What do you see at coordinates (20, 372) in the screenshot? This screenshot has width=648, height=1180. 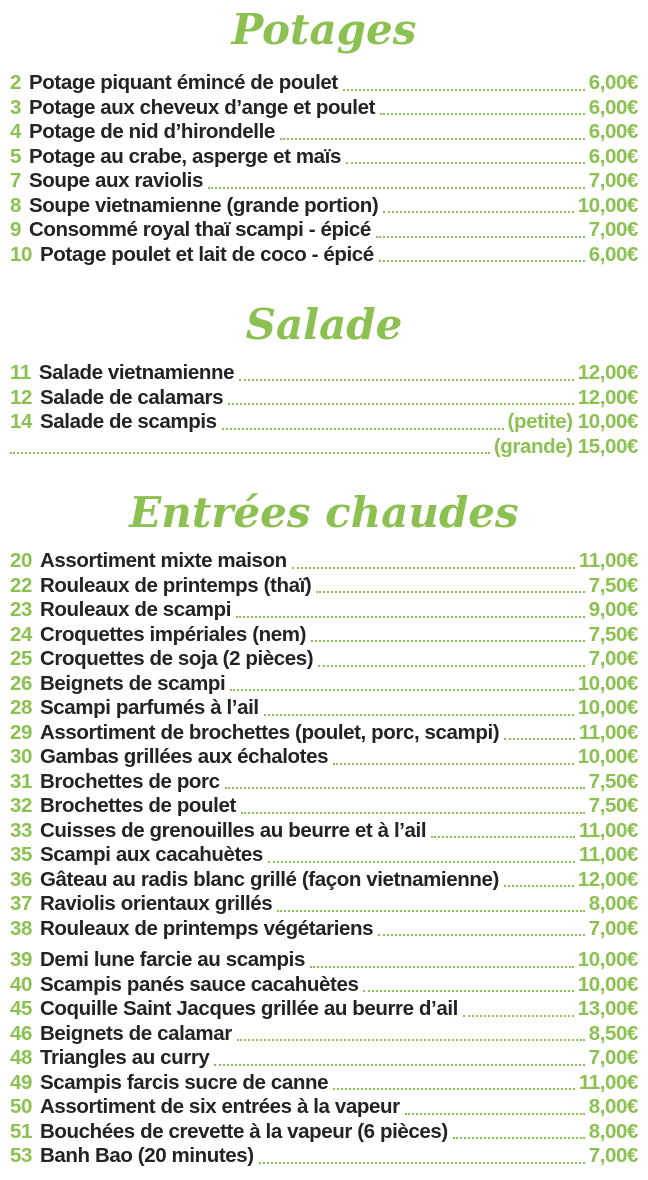 I see `item-number: 11` at bounding box center [20, 372].